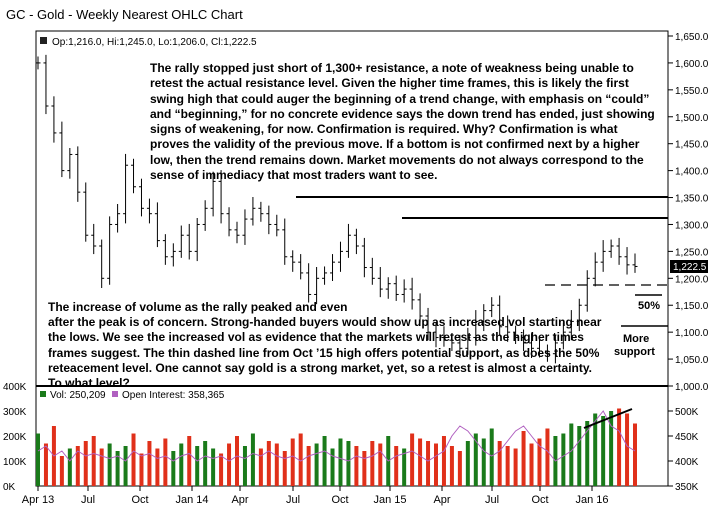 This screenshot has height=524, width=720. Describe the element at coordinates (692, 145) in the screenshot. I see `price-tick-label: 1,450.0` at that location.